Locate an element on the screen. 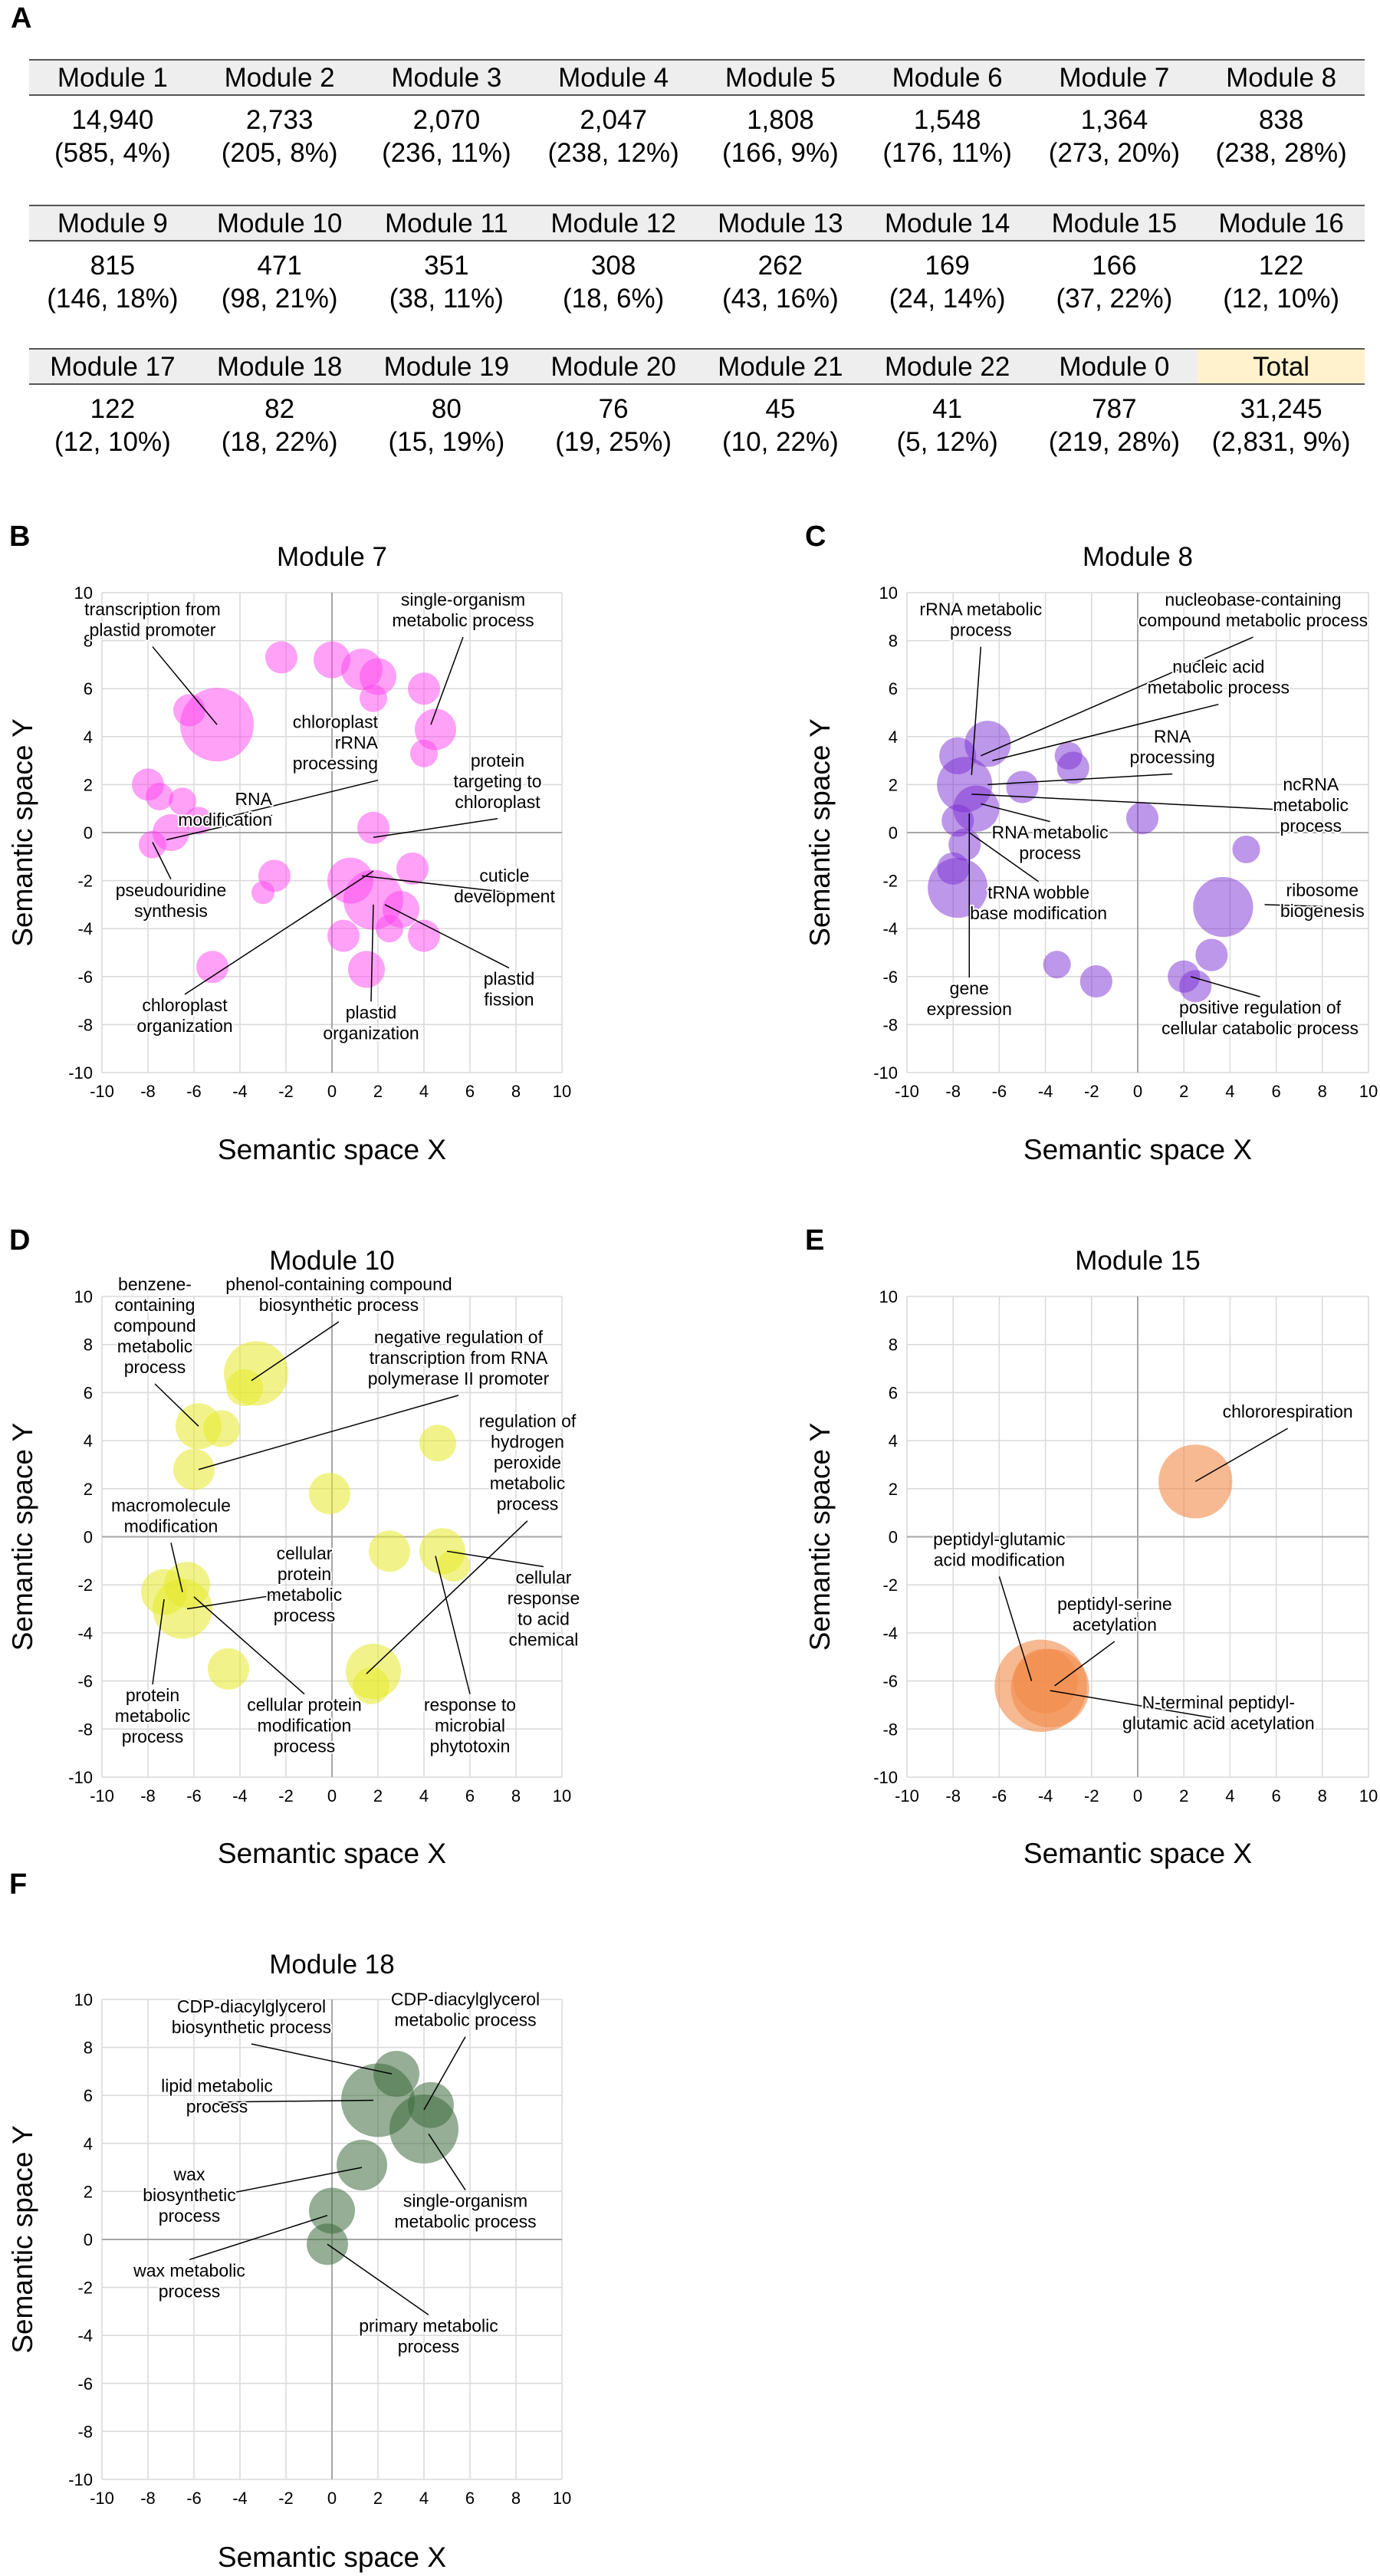 The image size is (1380, 2576). module-name: Module 1 is located at coordinates (113, 78).